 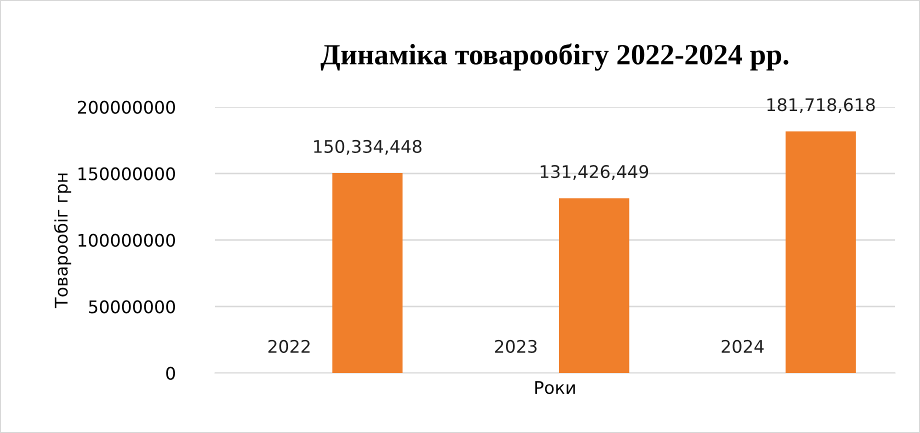 What do you see at coordinates (555, 387) in the screenshot?
I see `x-axis-title: Роки` at bounding box center [555, 387].